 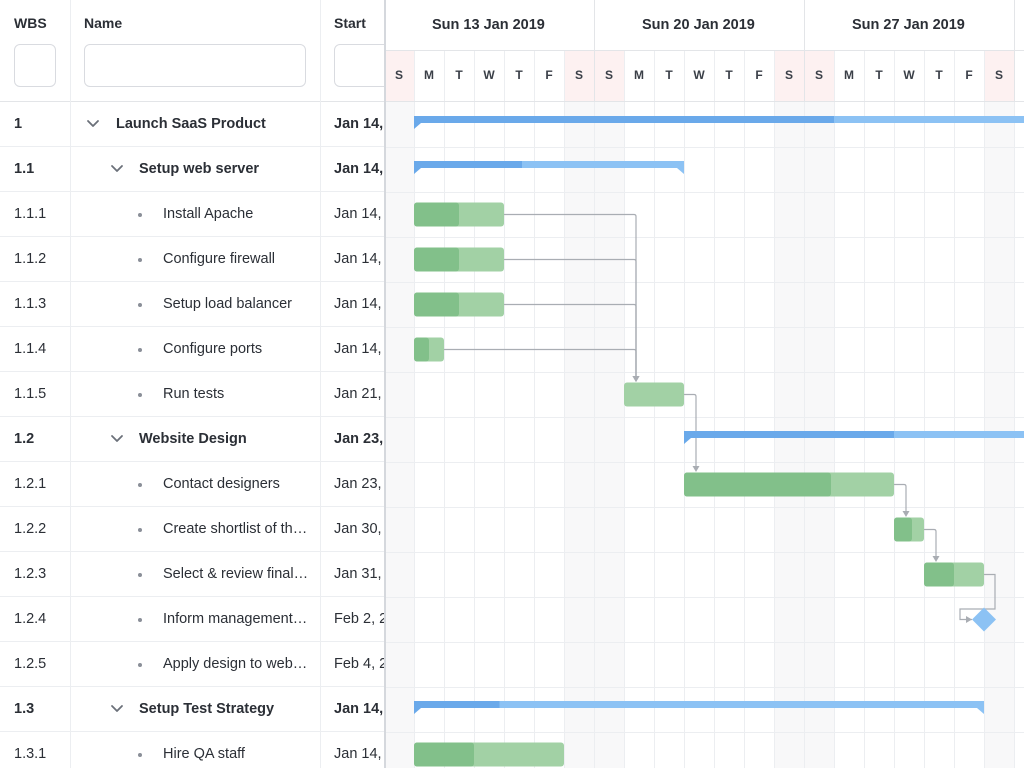 What do you see at coordinates (30, 619) in the screenshot?
I see `wbs-cell: 1.2.4` at bounding box center [30, 619].